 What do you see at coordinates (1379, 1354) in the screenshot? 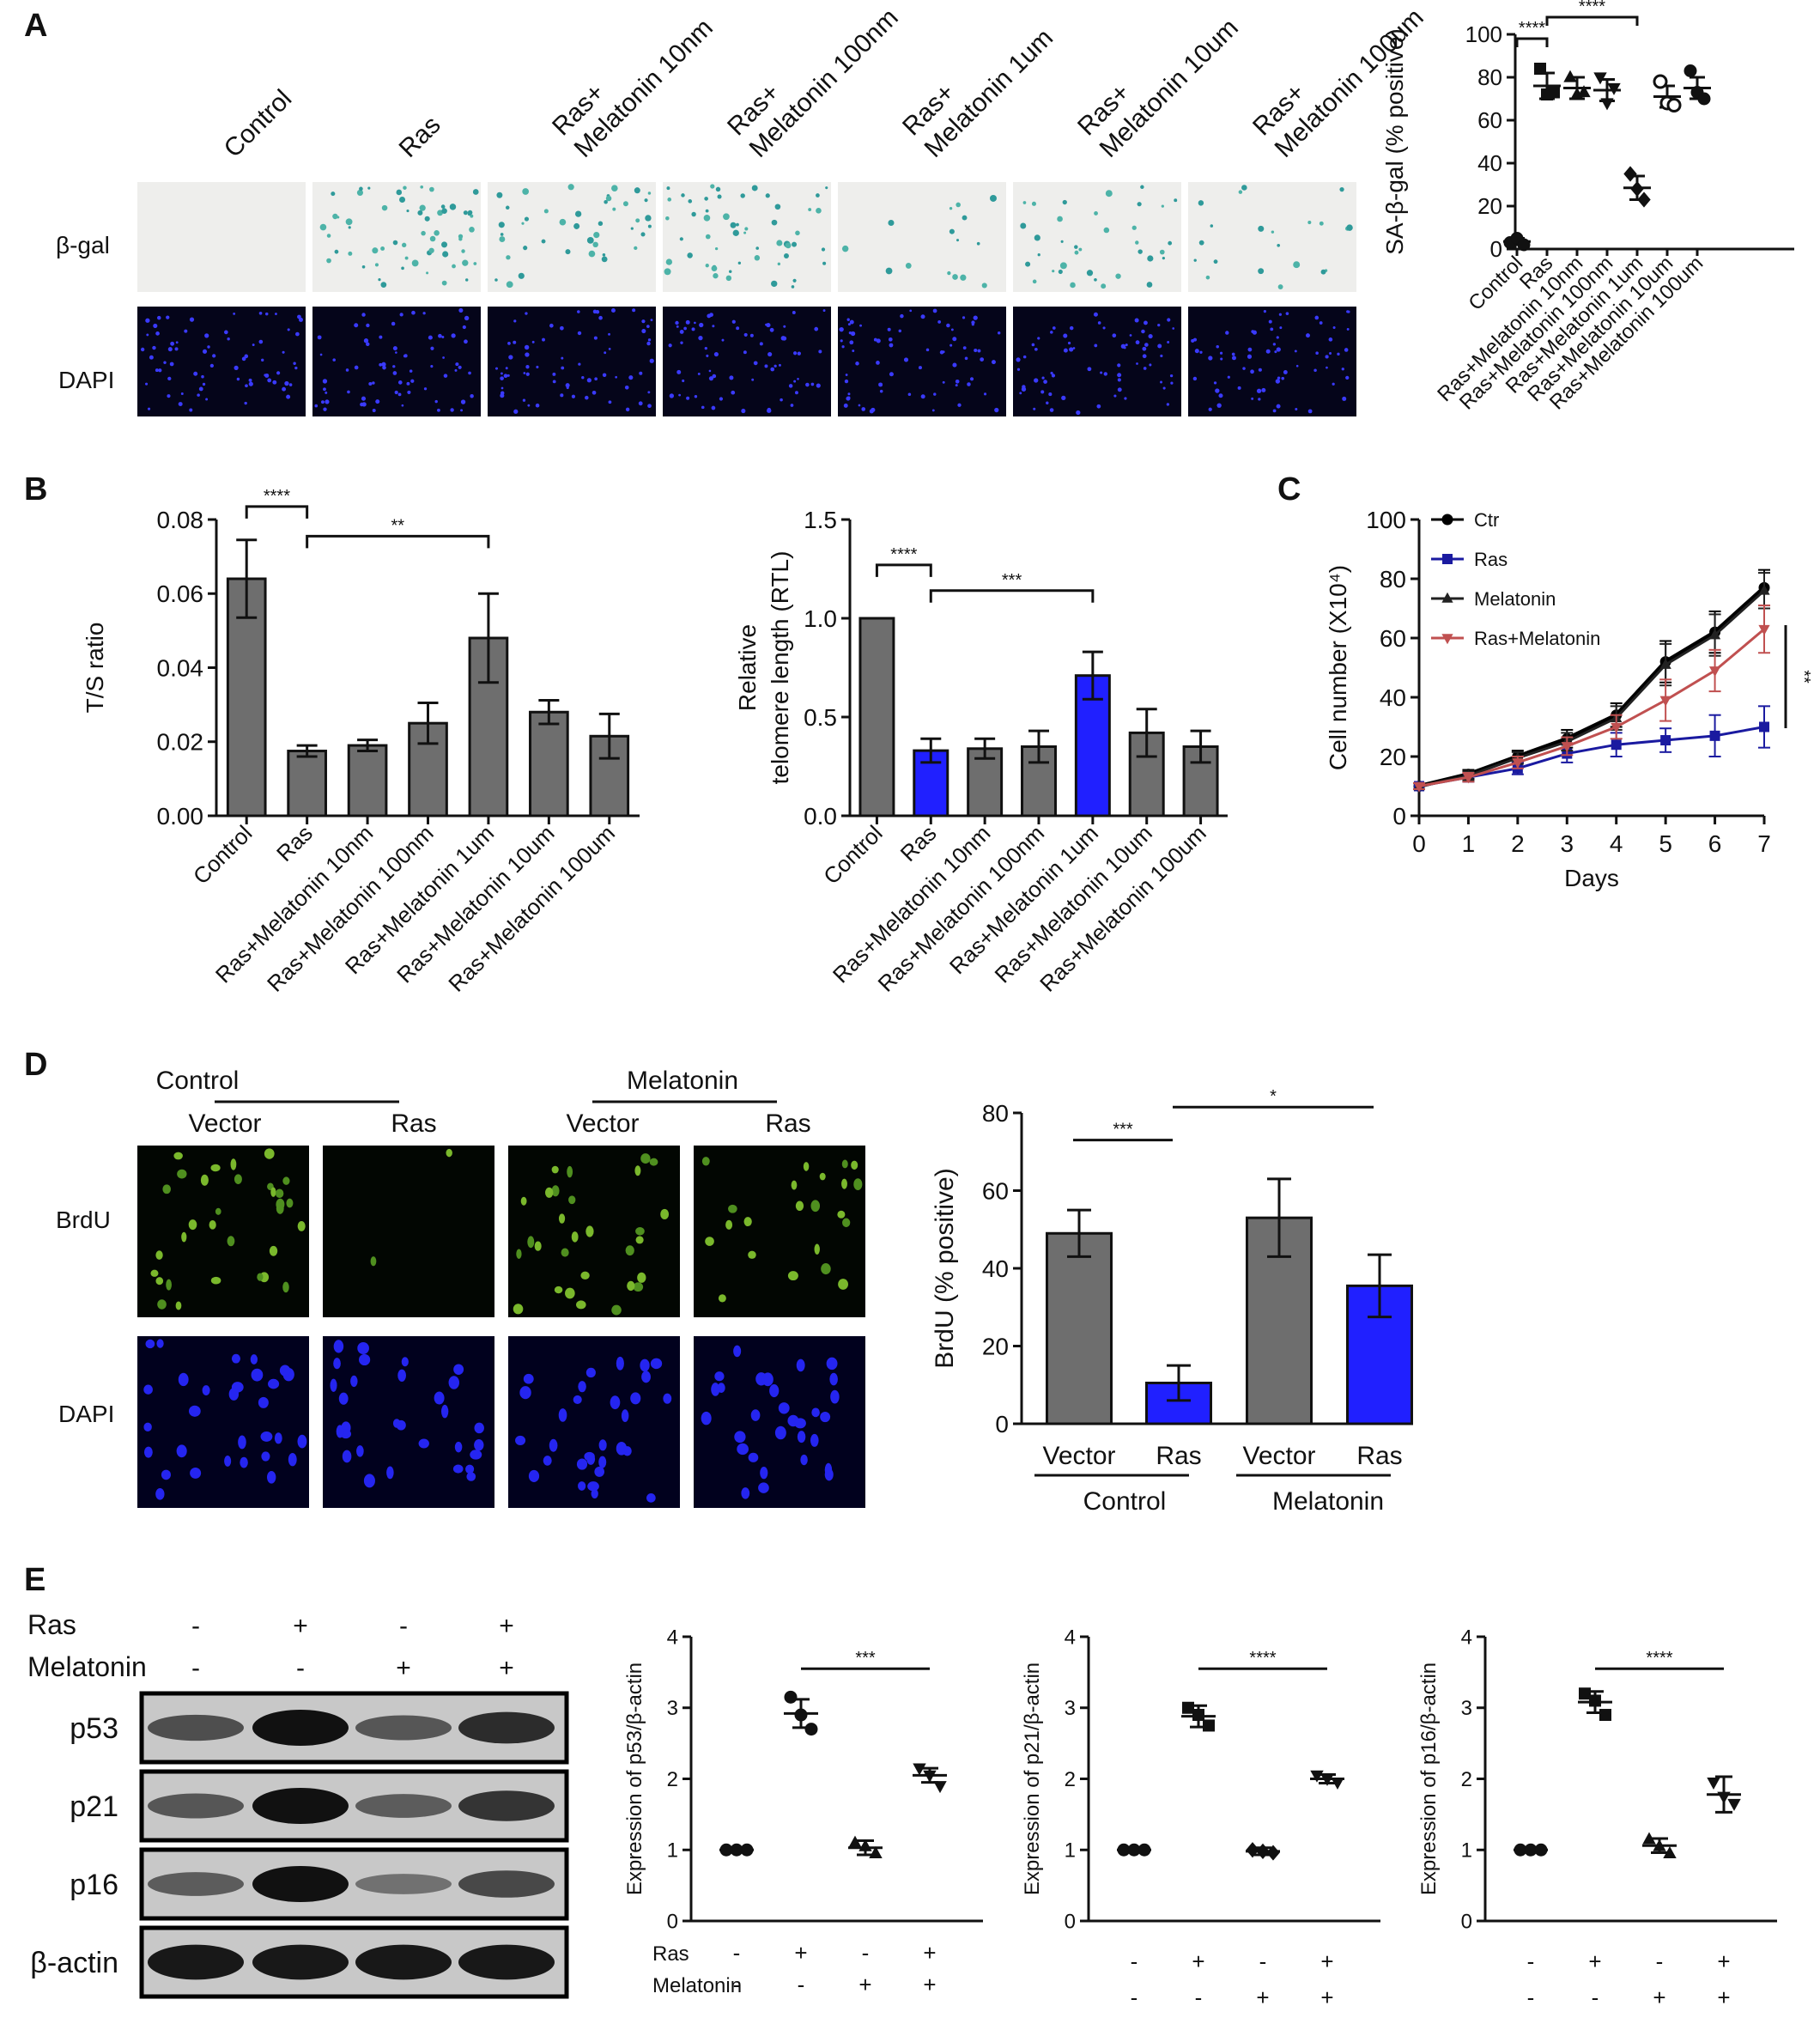
I see `bar` at bounding box center [1379, 1354].